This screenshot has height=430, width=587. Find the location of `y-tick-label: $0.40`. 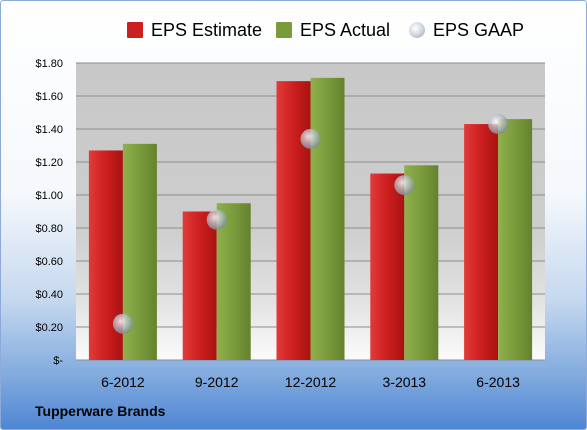

y-tick-label: $0.40 is located at coordinates (49, 295).